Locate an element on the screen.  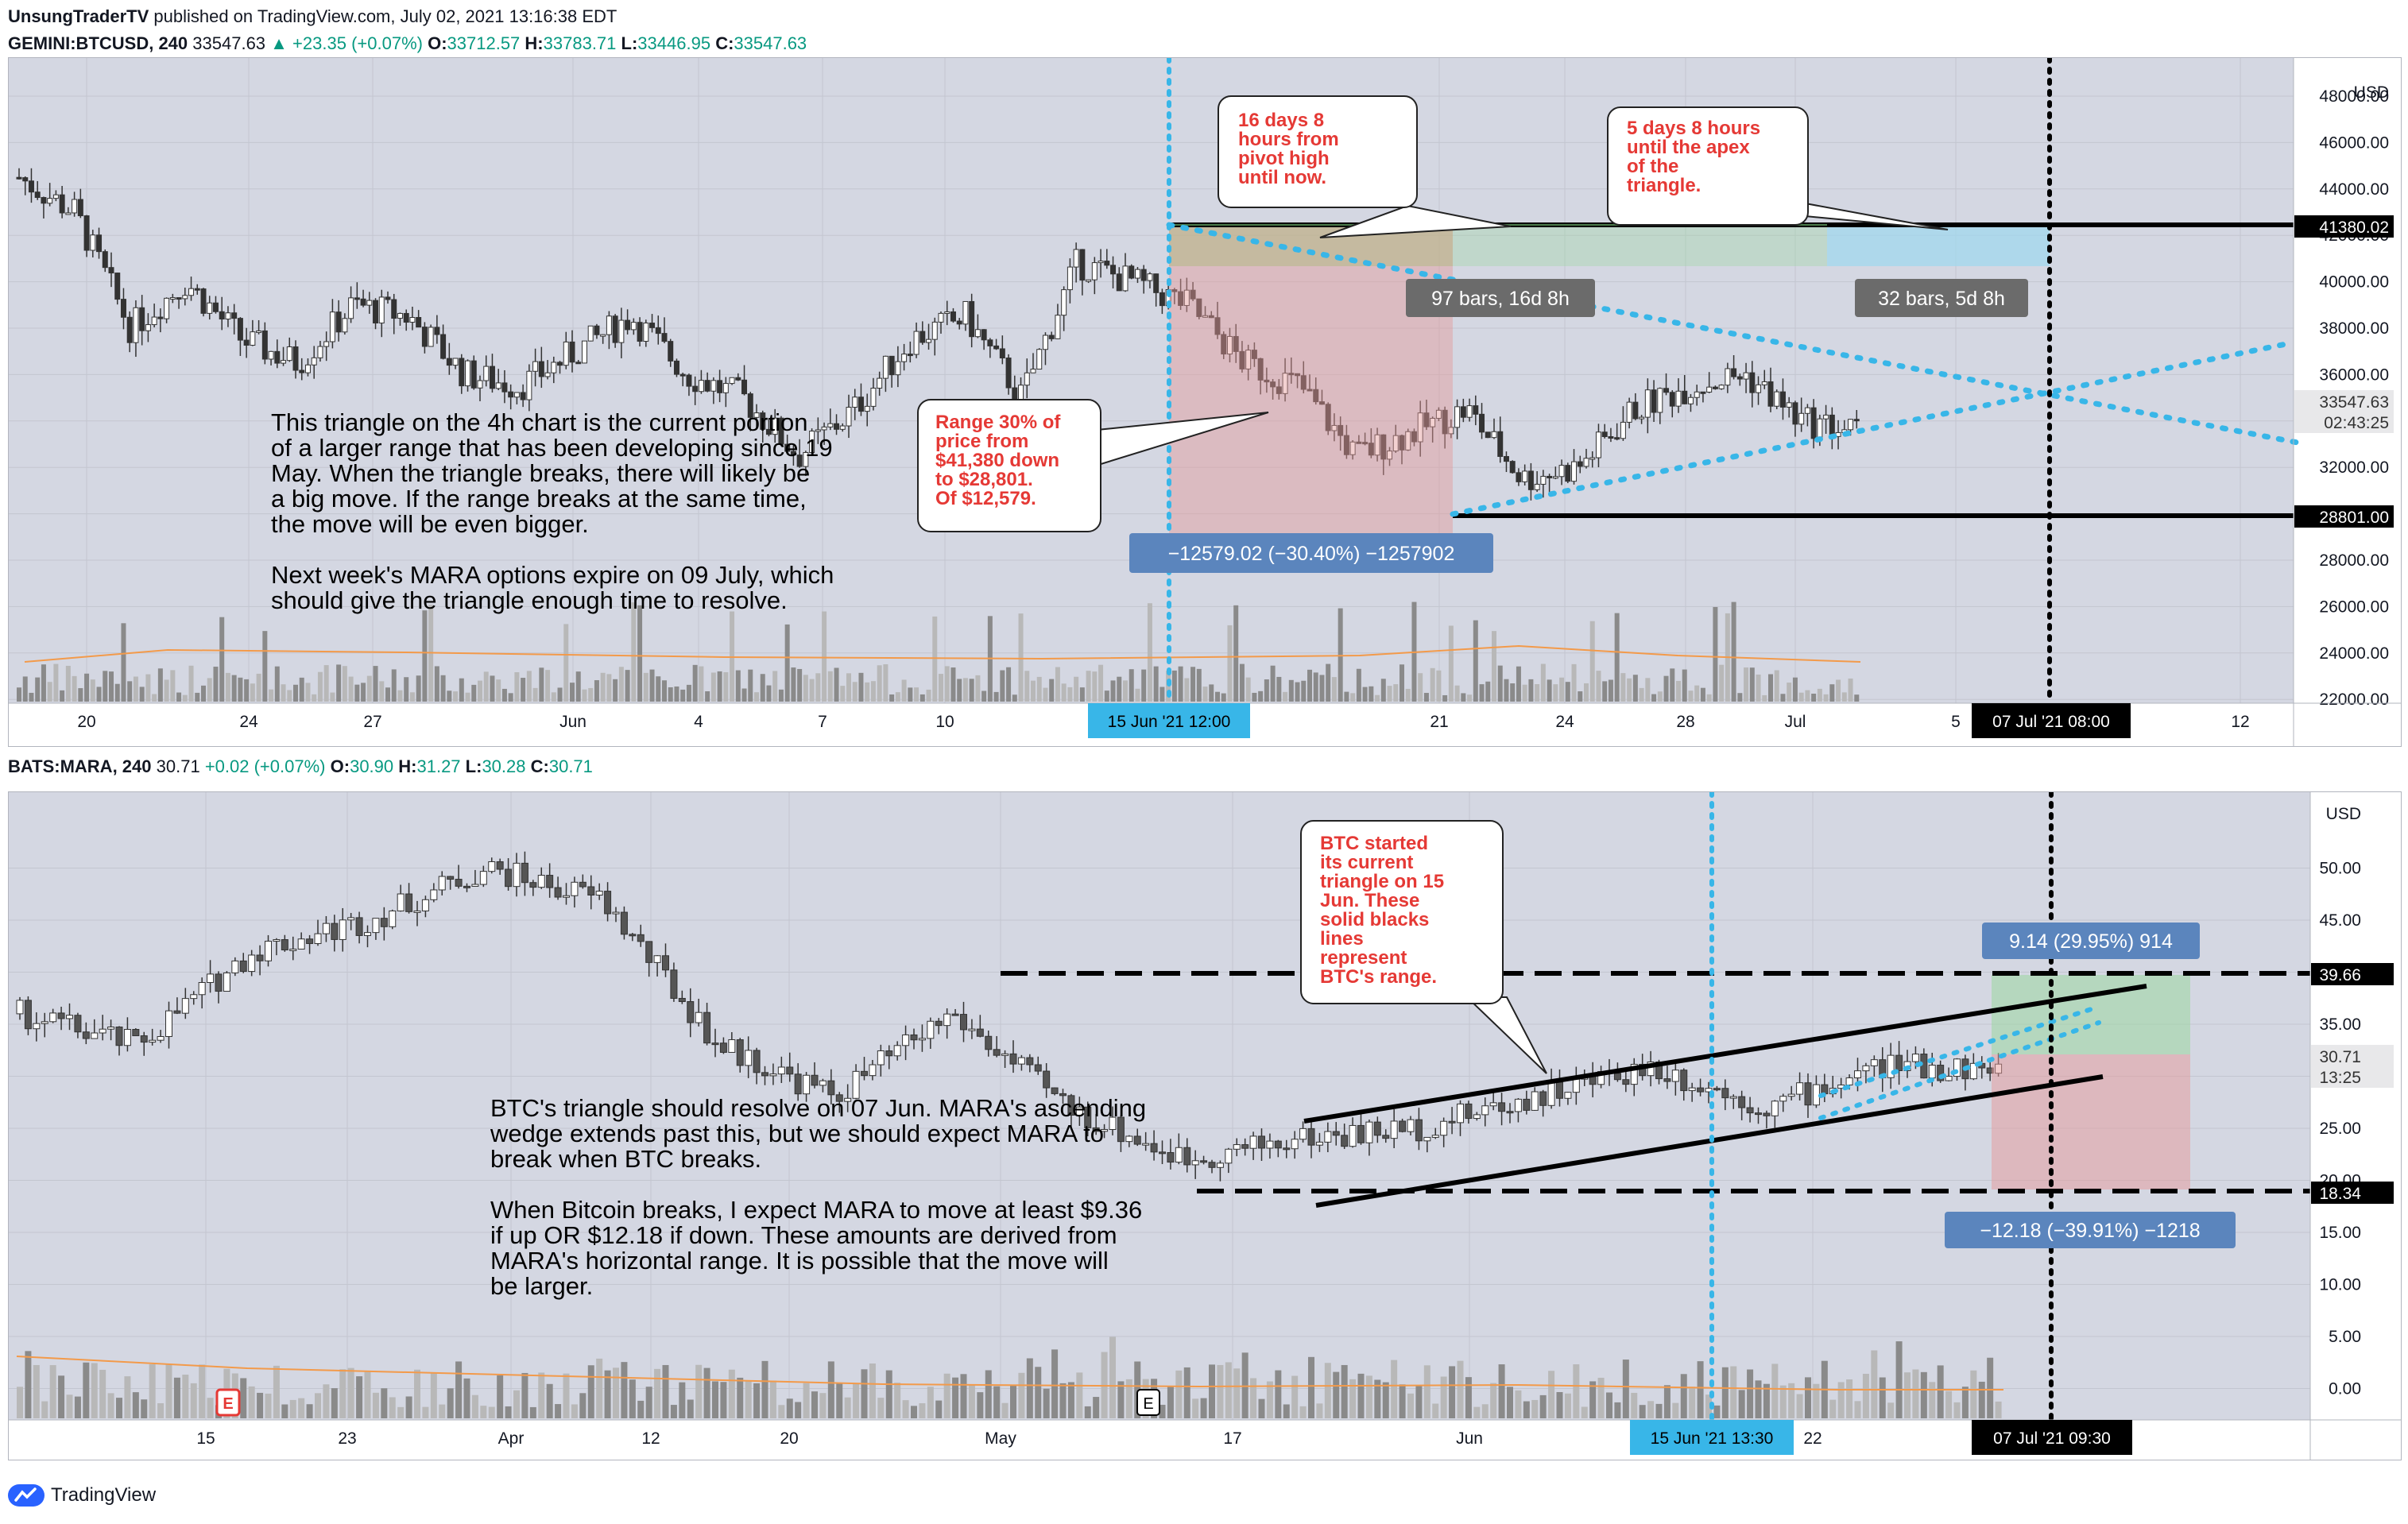
publisher-name: UnsungTraderTV is located at coordinates (78, 16).